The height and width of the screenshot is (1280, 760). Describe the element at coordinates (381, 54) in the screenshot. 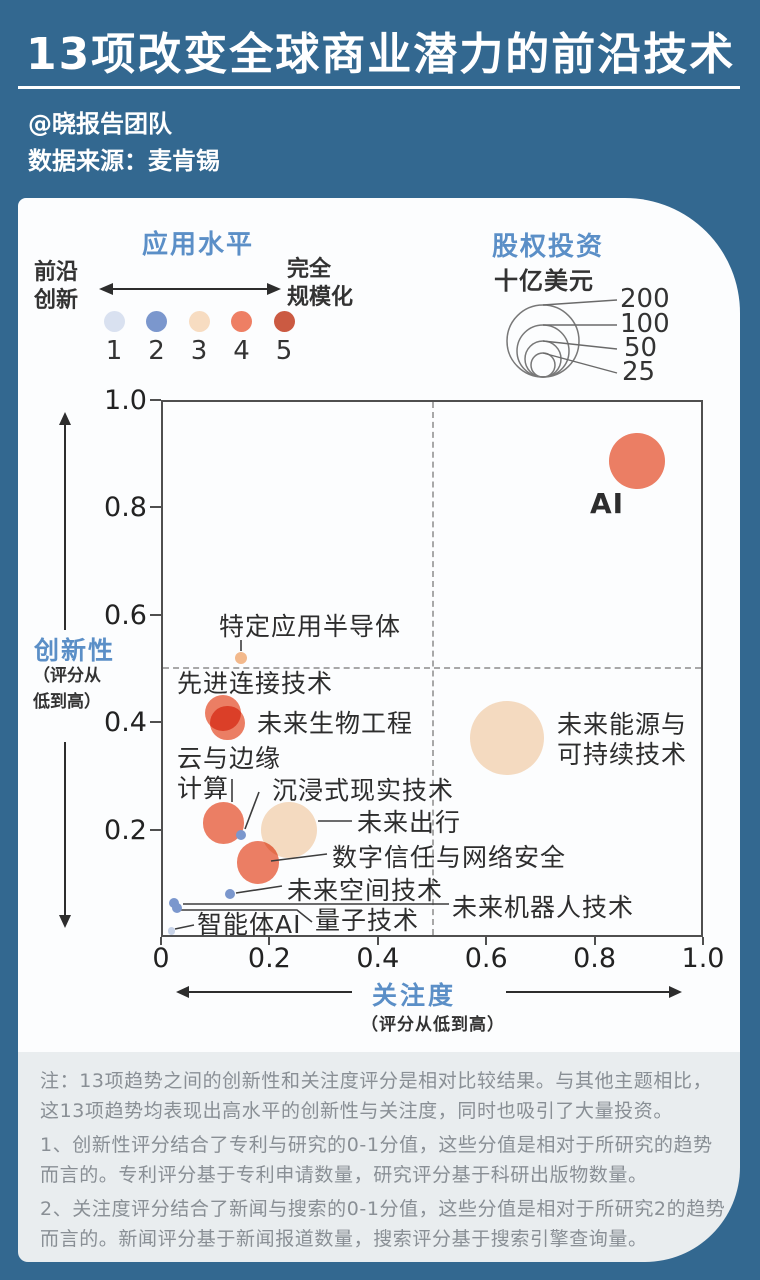

I see `page-title: 13项改变全球商业潜力的前沿技术` at that location.